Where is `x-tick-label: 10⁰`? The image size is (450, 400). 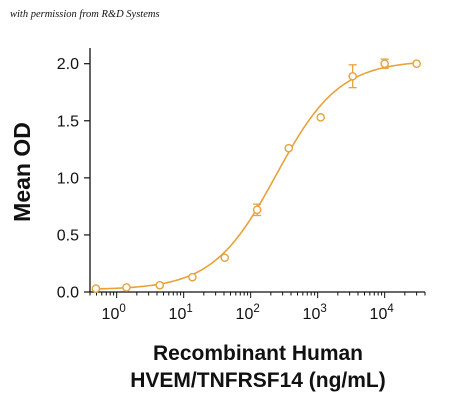
x-tick-label: 10⁰ is located at coordinates (114, 313).